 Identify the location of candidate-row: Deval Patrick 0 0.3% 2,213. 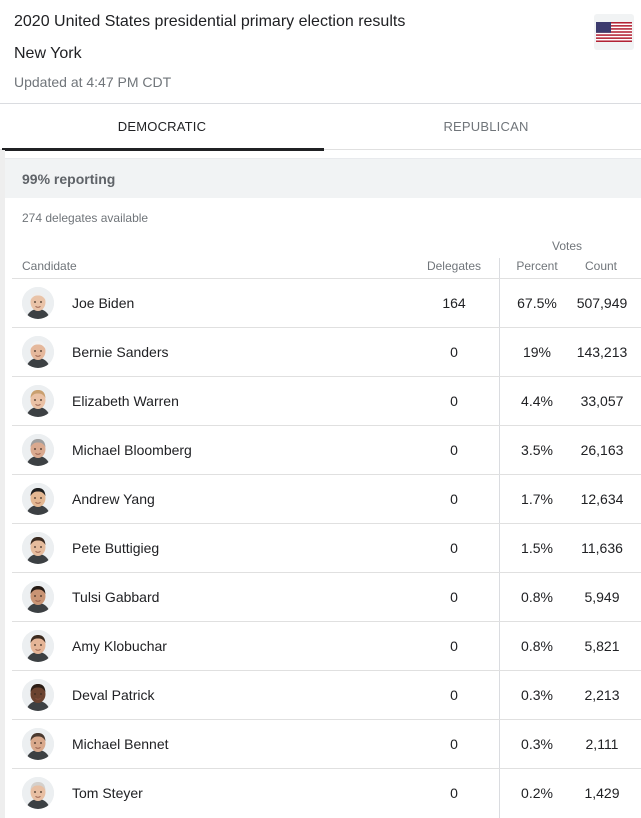
(326, 694).